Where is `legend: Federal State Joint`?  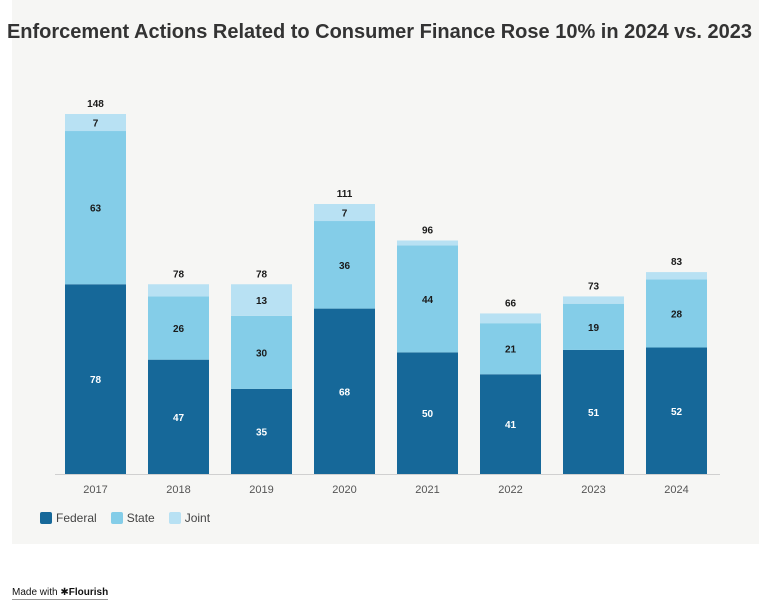 legend: Federal State Joint is located at coordinates (125, 518).